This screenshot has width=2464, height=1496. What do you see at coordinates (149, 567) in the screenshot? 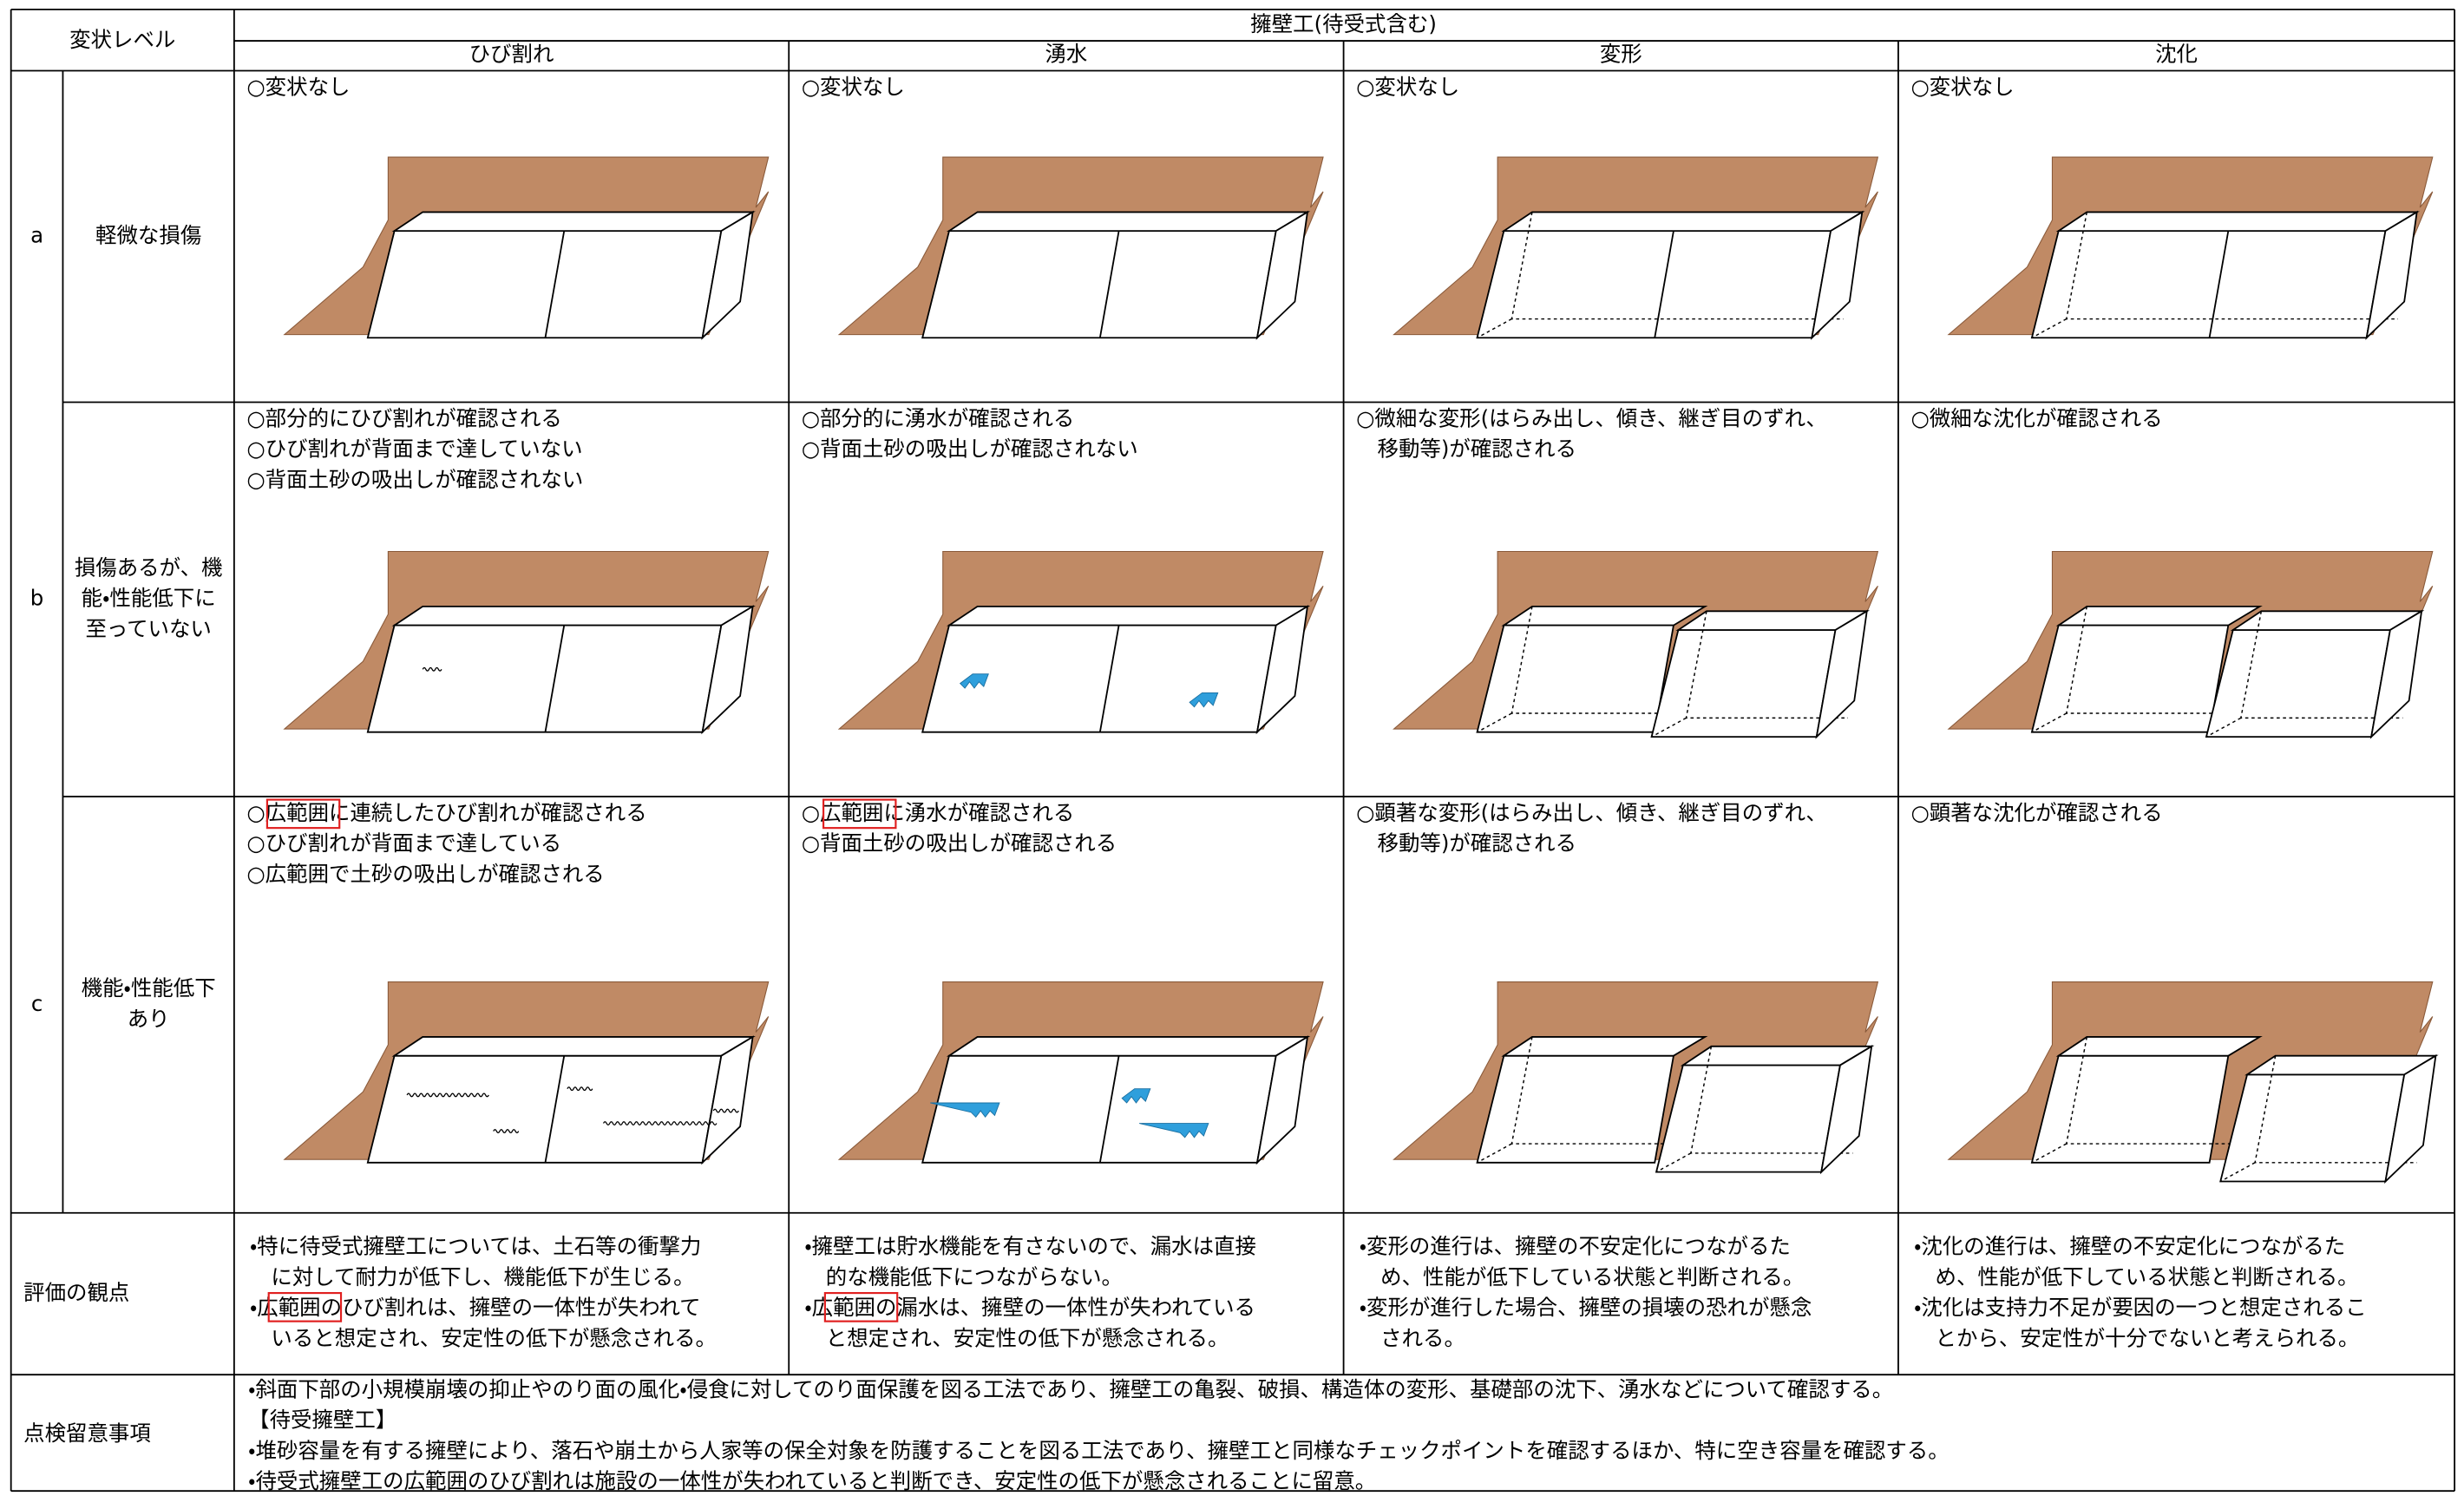
I see `level-description: 損傷あるが、機` at bounding box center [149, 567].